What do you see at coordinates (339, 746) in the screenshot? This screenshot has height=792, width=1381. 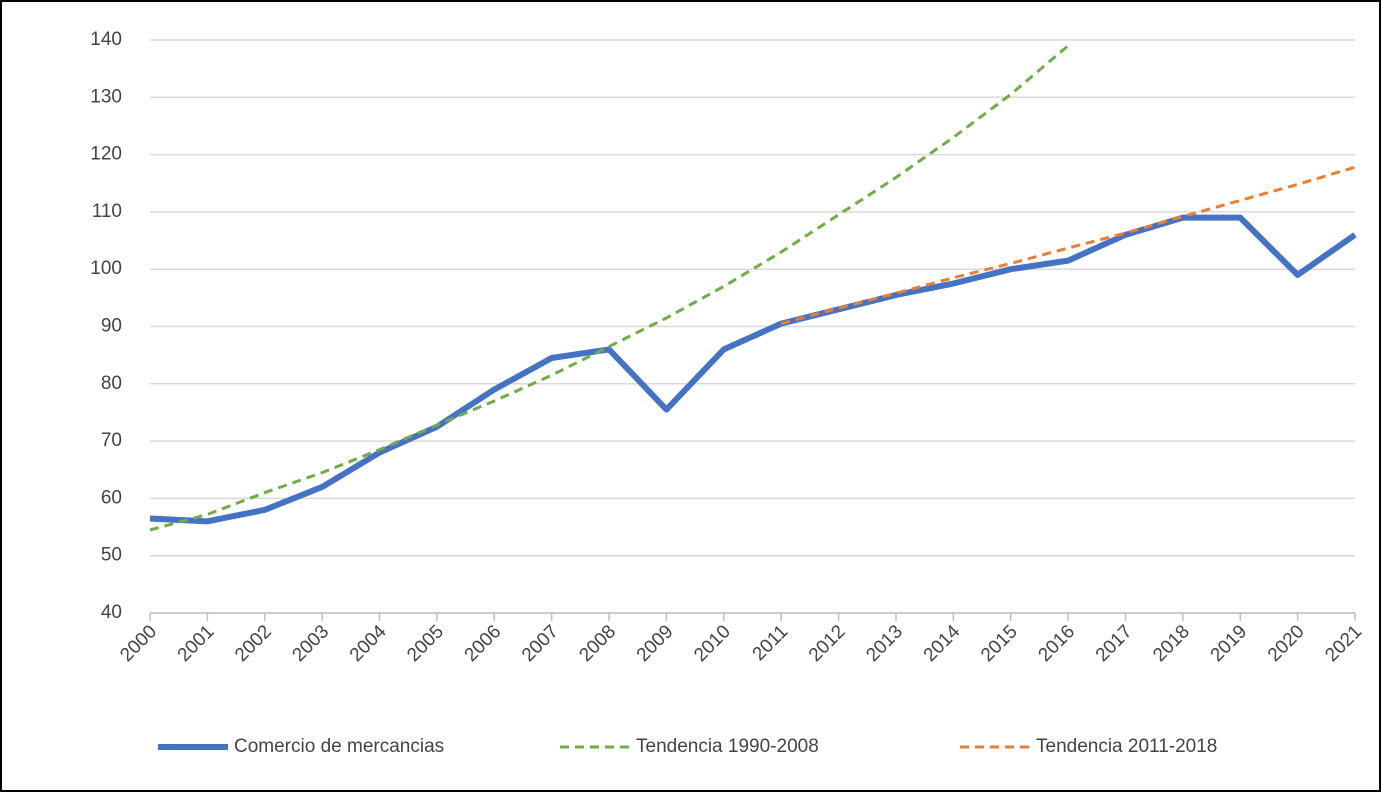 I see `legend-label: Comercio de mercancias` at bounding box center [339, 746].